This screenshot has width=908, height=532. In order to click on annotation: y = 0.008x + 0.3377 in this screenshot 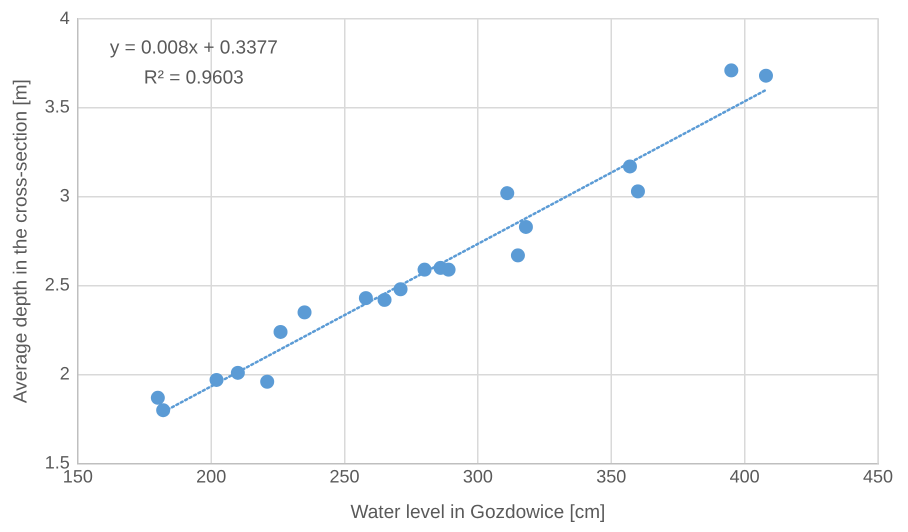, I will do `click(194, 48)`.